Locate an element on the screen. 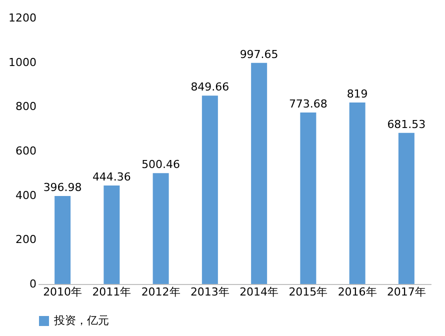 This screenshot has height=336, width=445. data-label: 444.36 is located at coordinates (111, 177).